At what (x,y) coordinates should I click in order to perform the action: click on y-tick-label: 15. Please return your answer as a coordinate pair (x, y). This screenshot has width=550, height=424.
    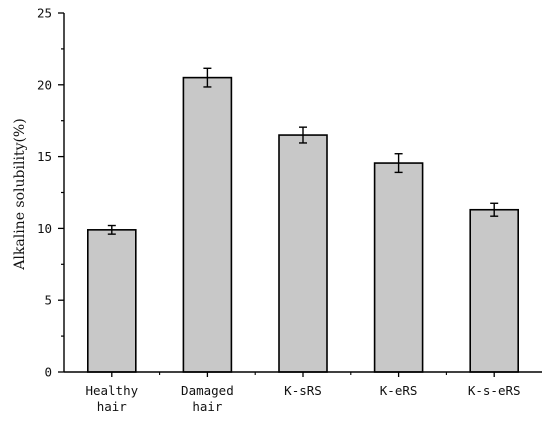
    Looking at the image, I should click on (44, 156).